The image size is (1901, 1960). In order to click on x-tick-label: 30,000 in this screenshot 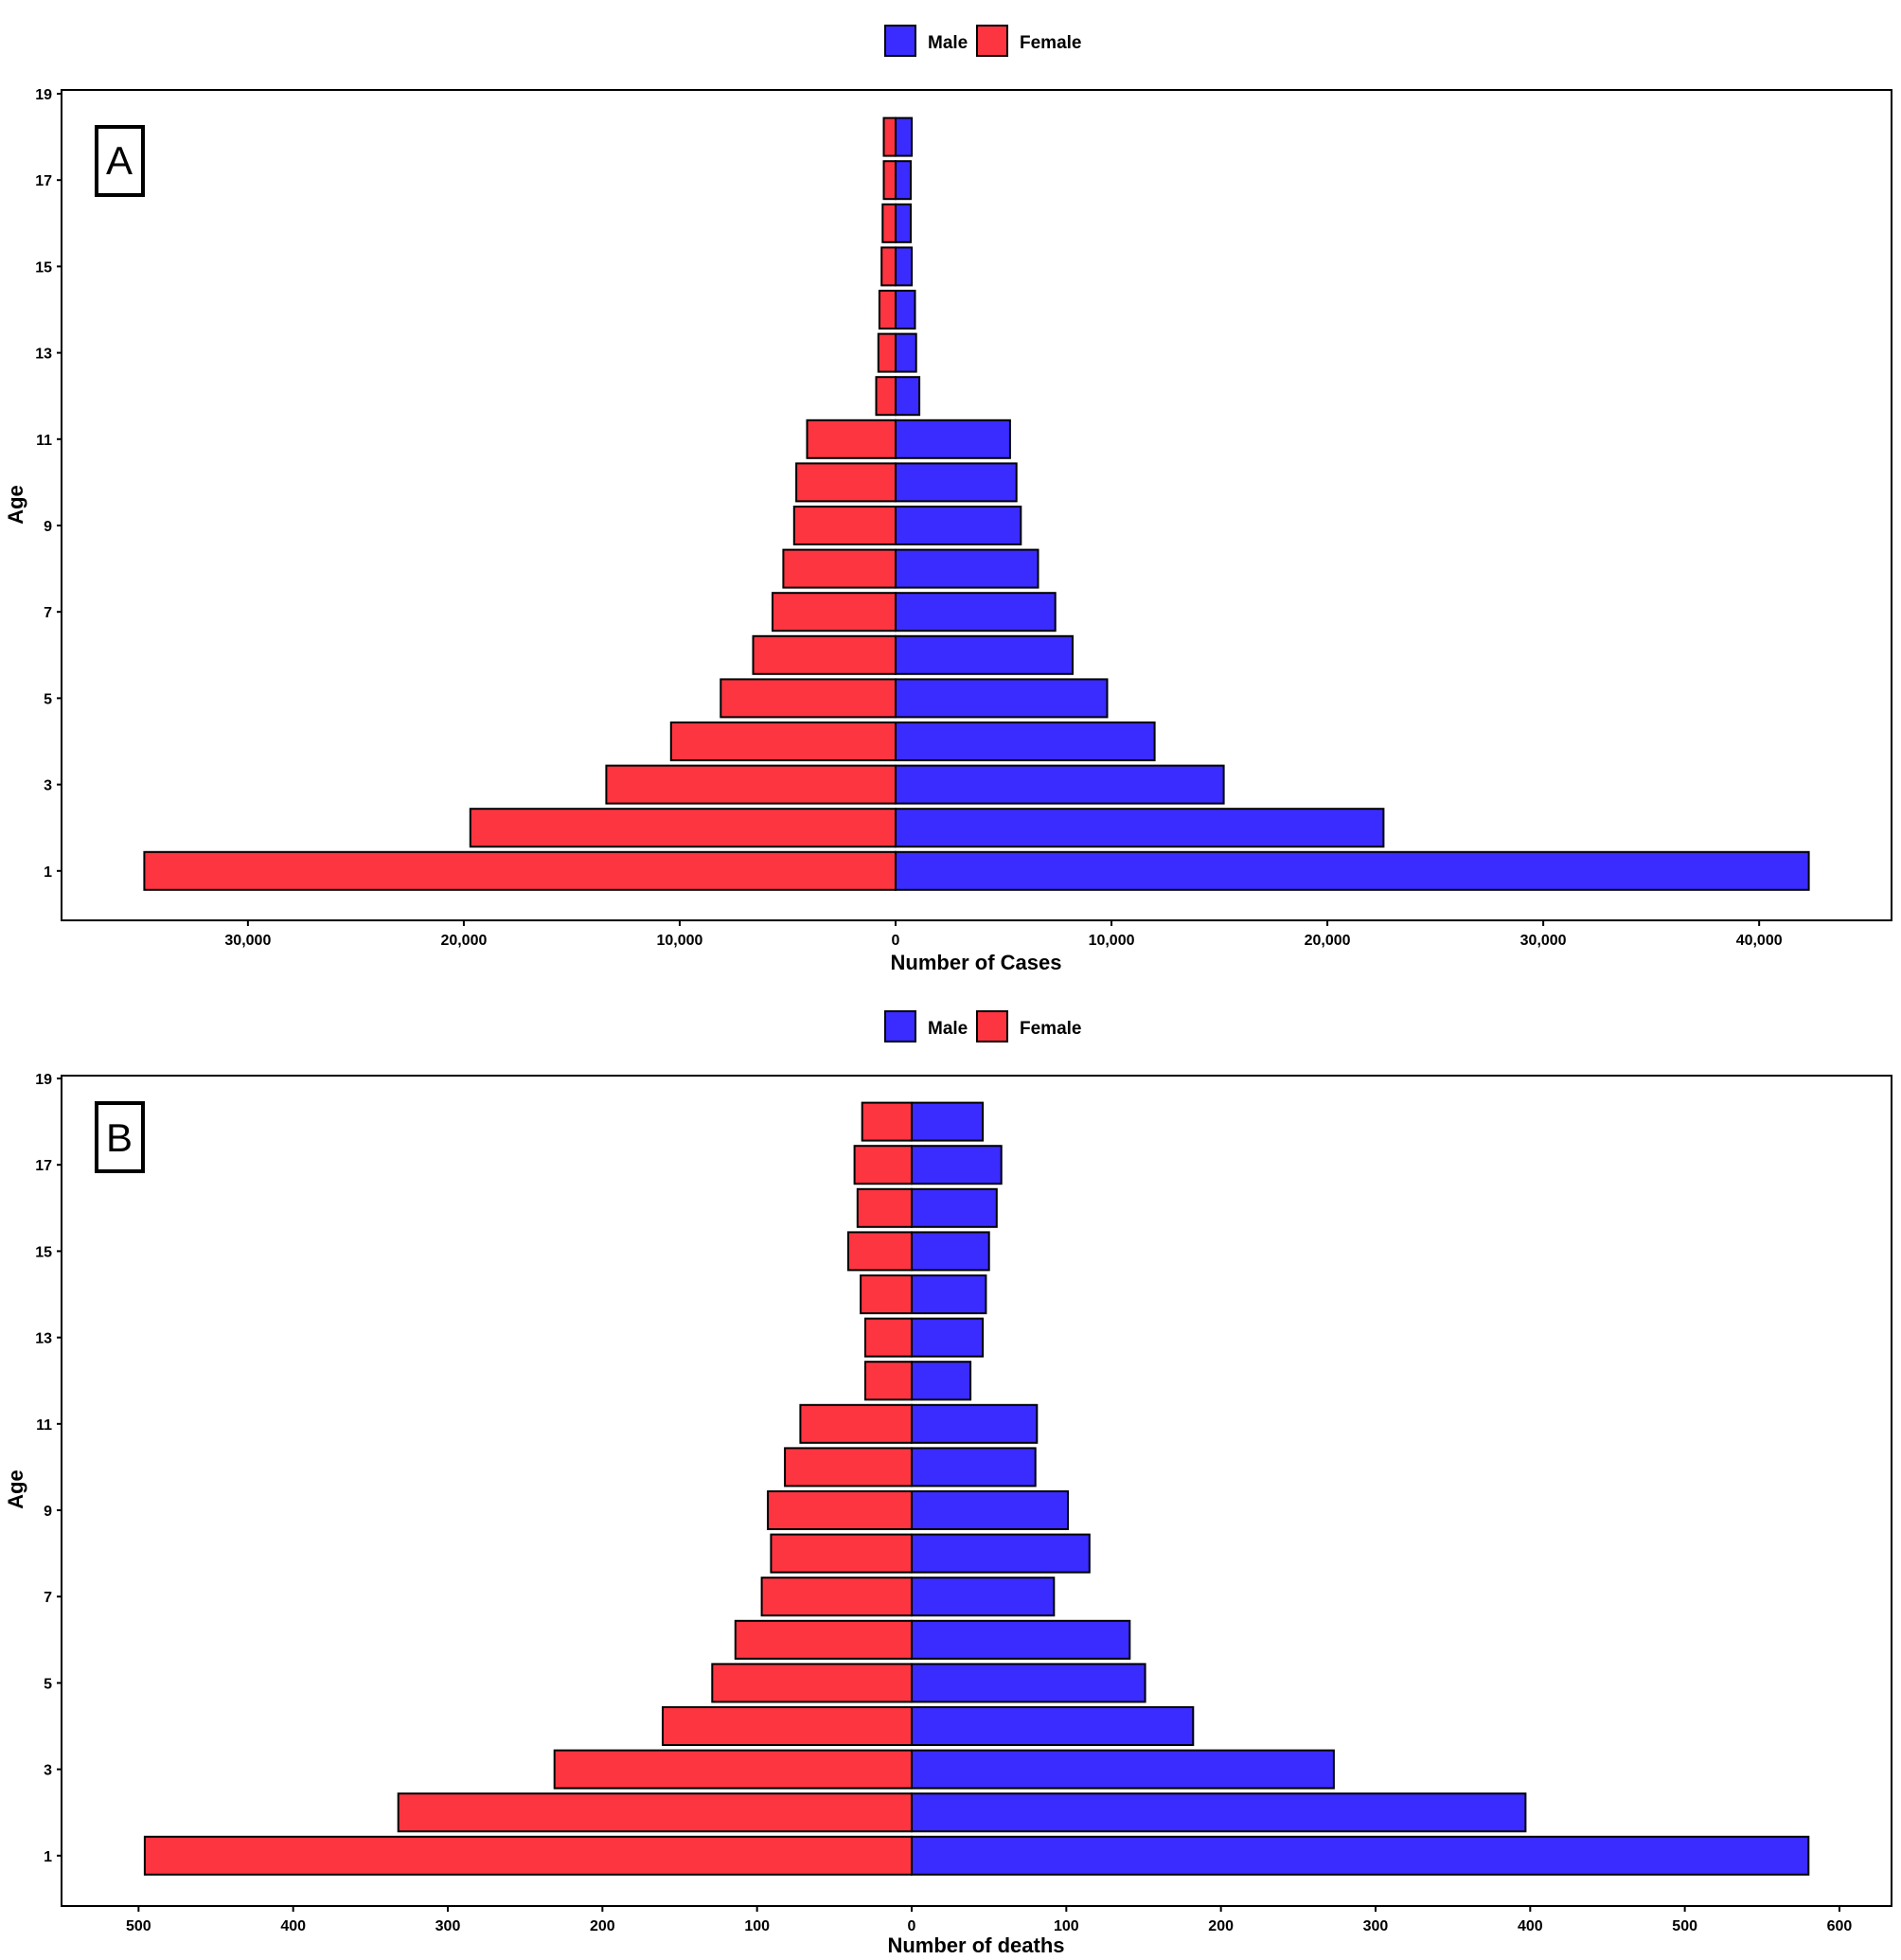, I will do `click(247, 941)`.